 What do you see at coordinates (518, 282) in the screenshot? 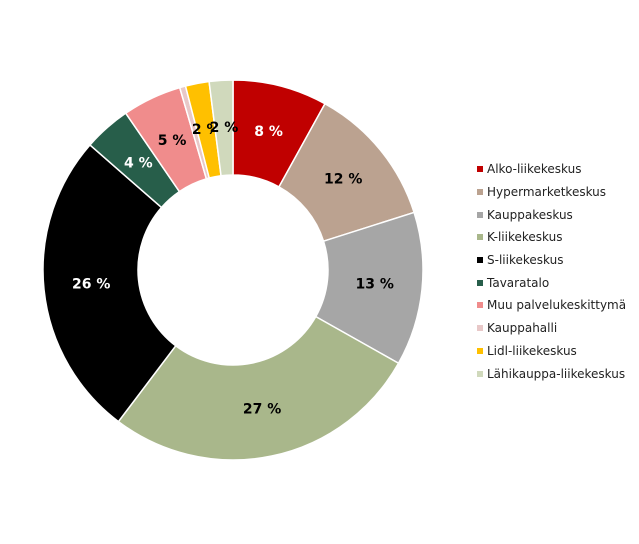
I see `legend-label: Tavaratalo` at bounding box center [518, 282].